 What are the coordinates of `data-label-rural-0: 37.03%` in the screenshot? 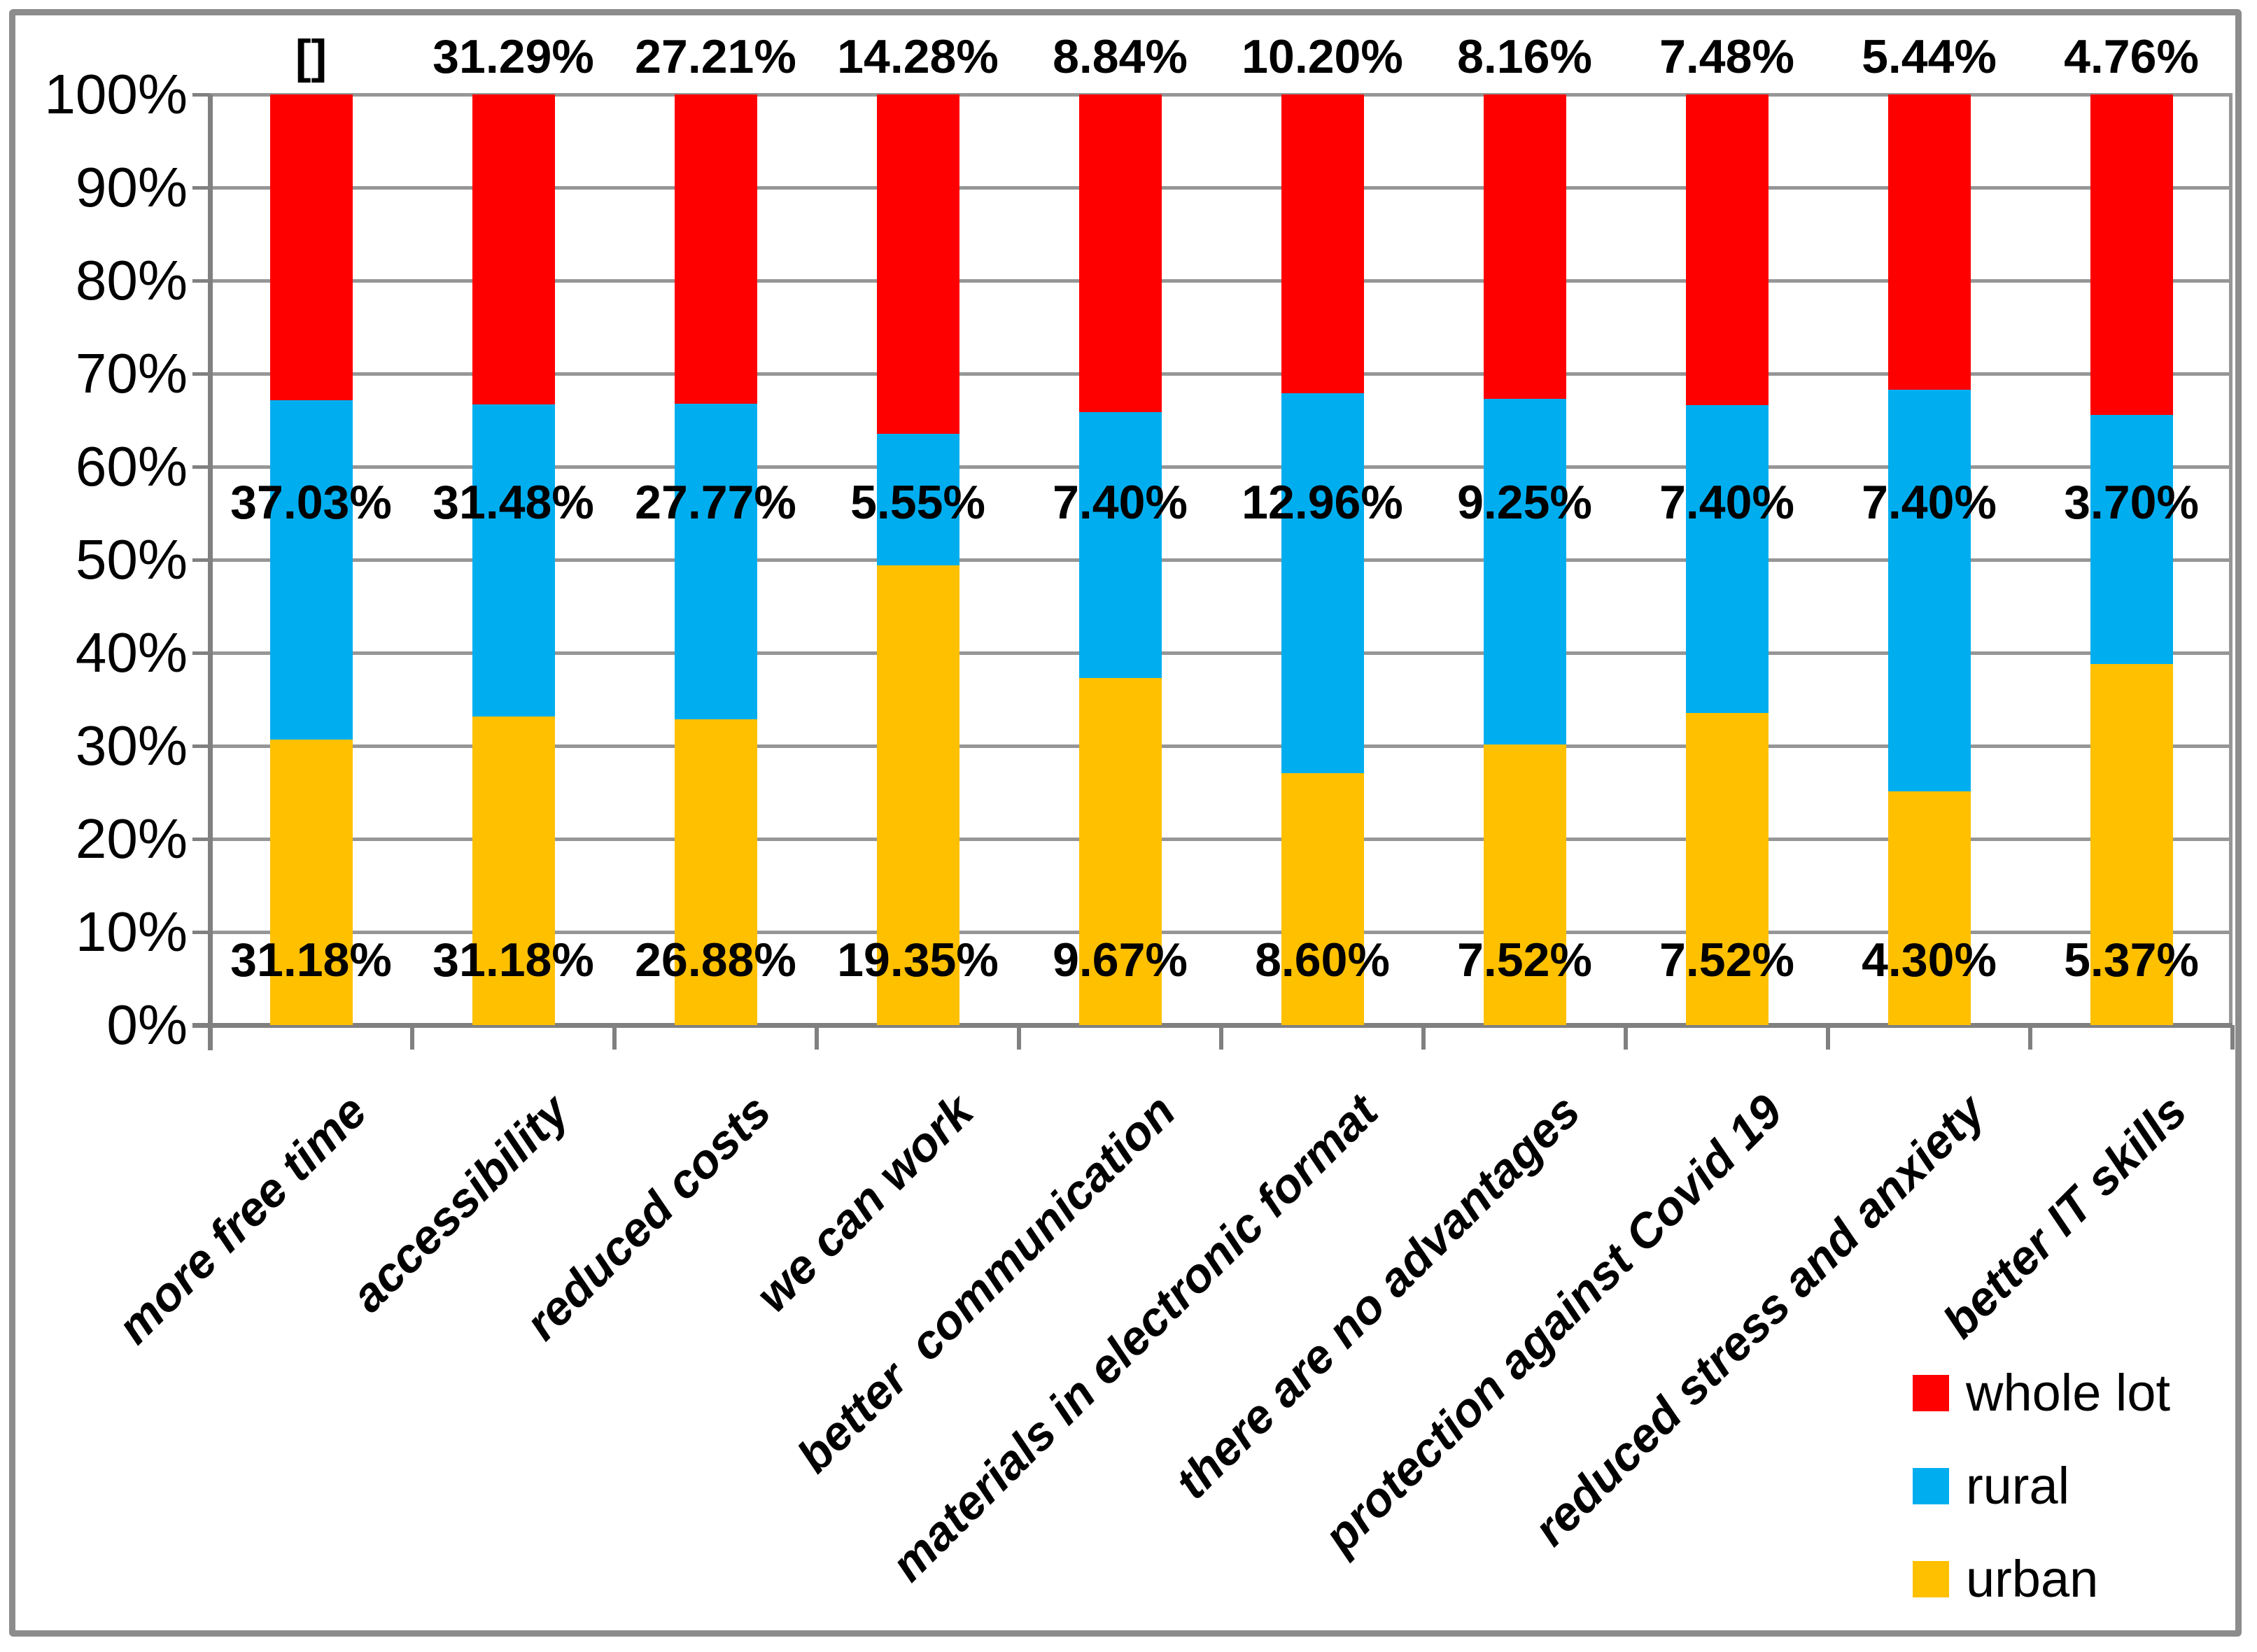 It's located at (311, 503).